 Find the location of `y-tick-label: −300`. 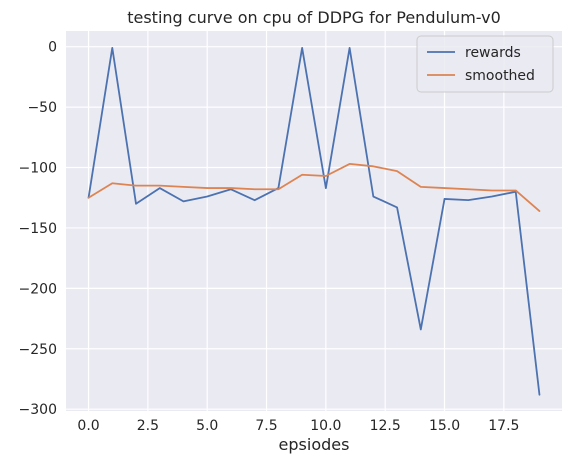

y-tick-label: −300 is located at coordinates (38, 410).